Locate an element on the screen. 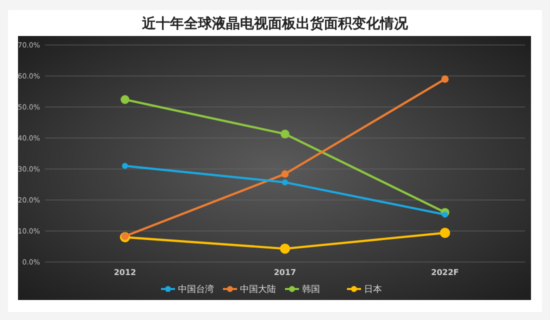 Image resolution: width=550 pixels, height=320 pixels. legend-label: 韩国 is located at coordinates (311, 290).